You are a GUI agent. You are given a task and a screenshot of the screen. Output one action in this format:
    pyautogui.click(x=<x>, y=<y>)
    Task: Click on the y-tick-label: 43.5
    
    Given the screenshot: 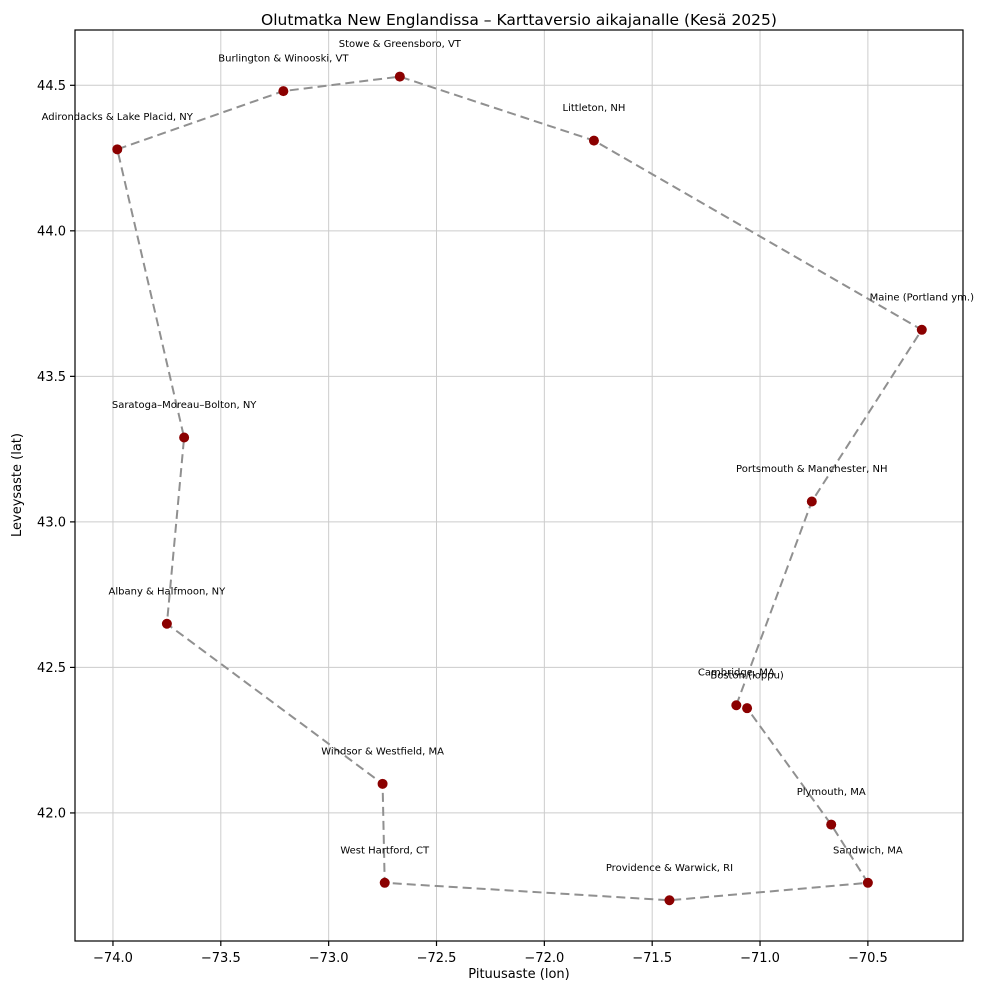 What is the action you would take?
    pyautogui.click(x=51, y=377)
    